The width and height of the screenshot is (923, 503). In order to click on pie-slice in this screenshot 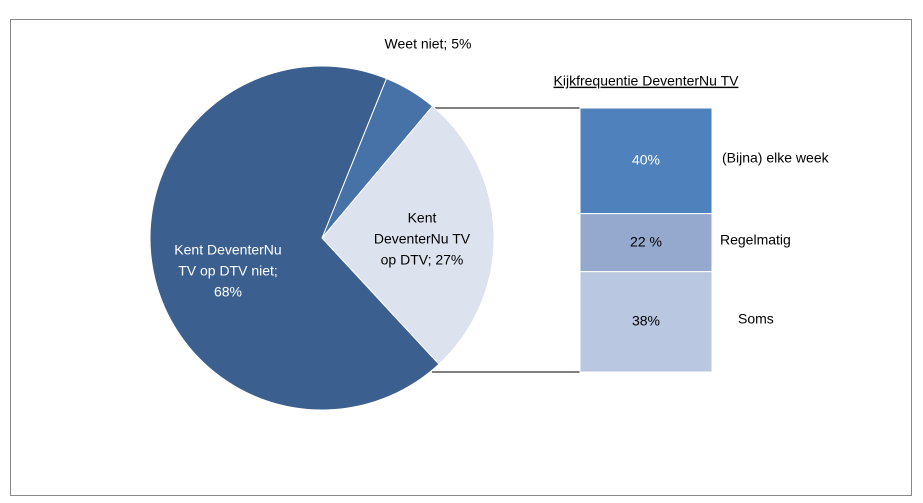, I will do `click(408, 235)`.